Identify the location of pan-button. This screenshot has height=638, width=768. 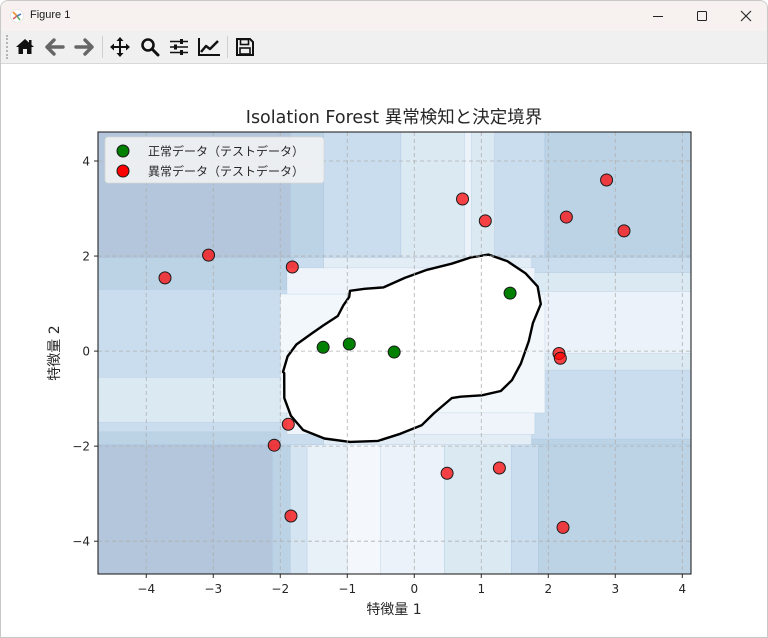
(120, 47).